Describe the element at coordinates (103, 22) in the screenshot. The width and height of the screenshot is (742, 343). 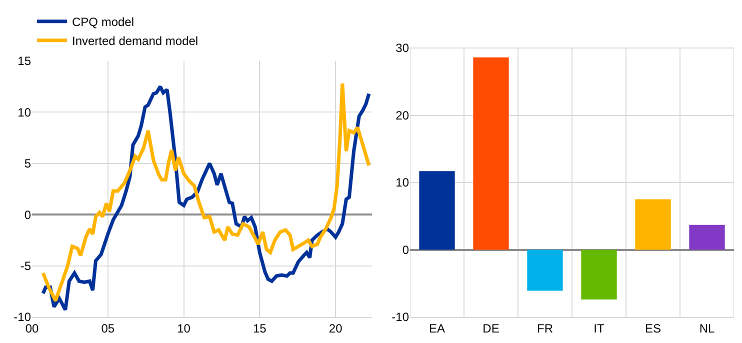
I see `legend-label: CPQ model` at that location.